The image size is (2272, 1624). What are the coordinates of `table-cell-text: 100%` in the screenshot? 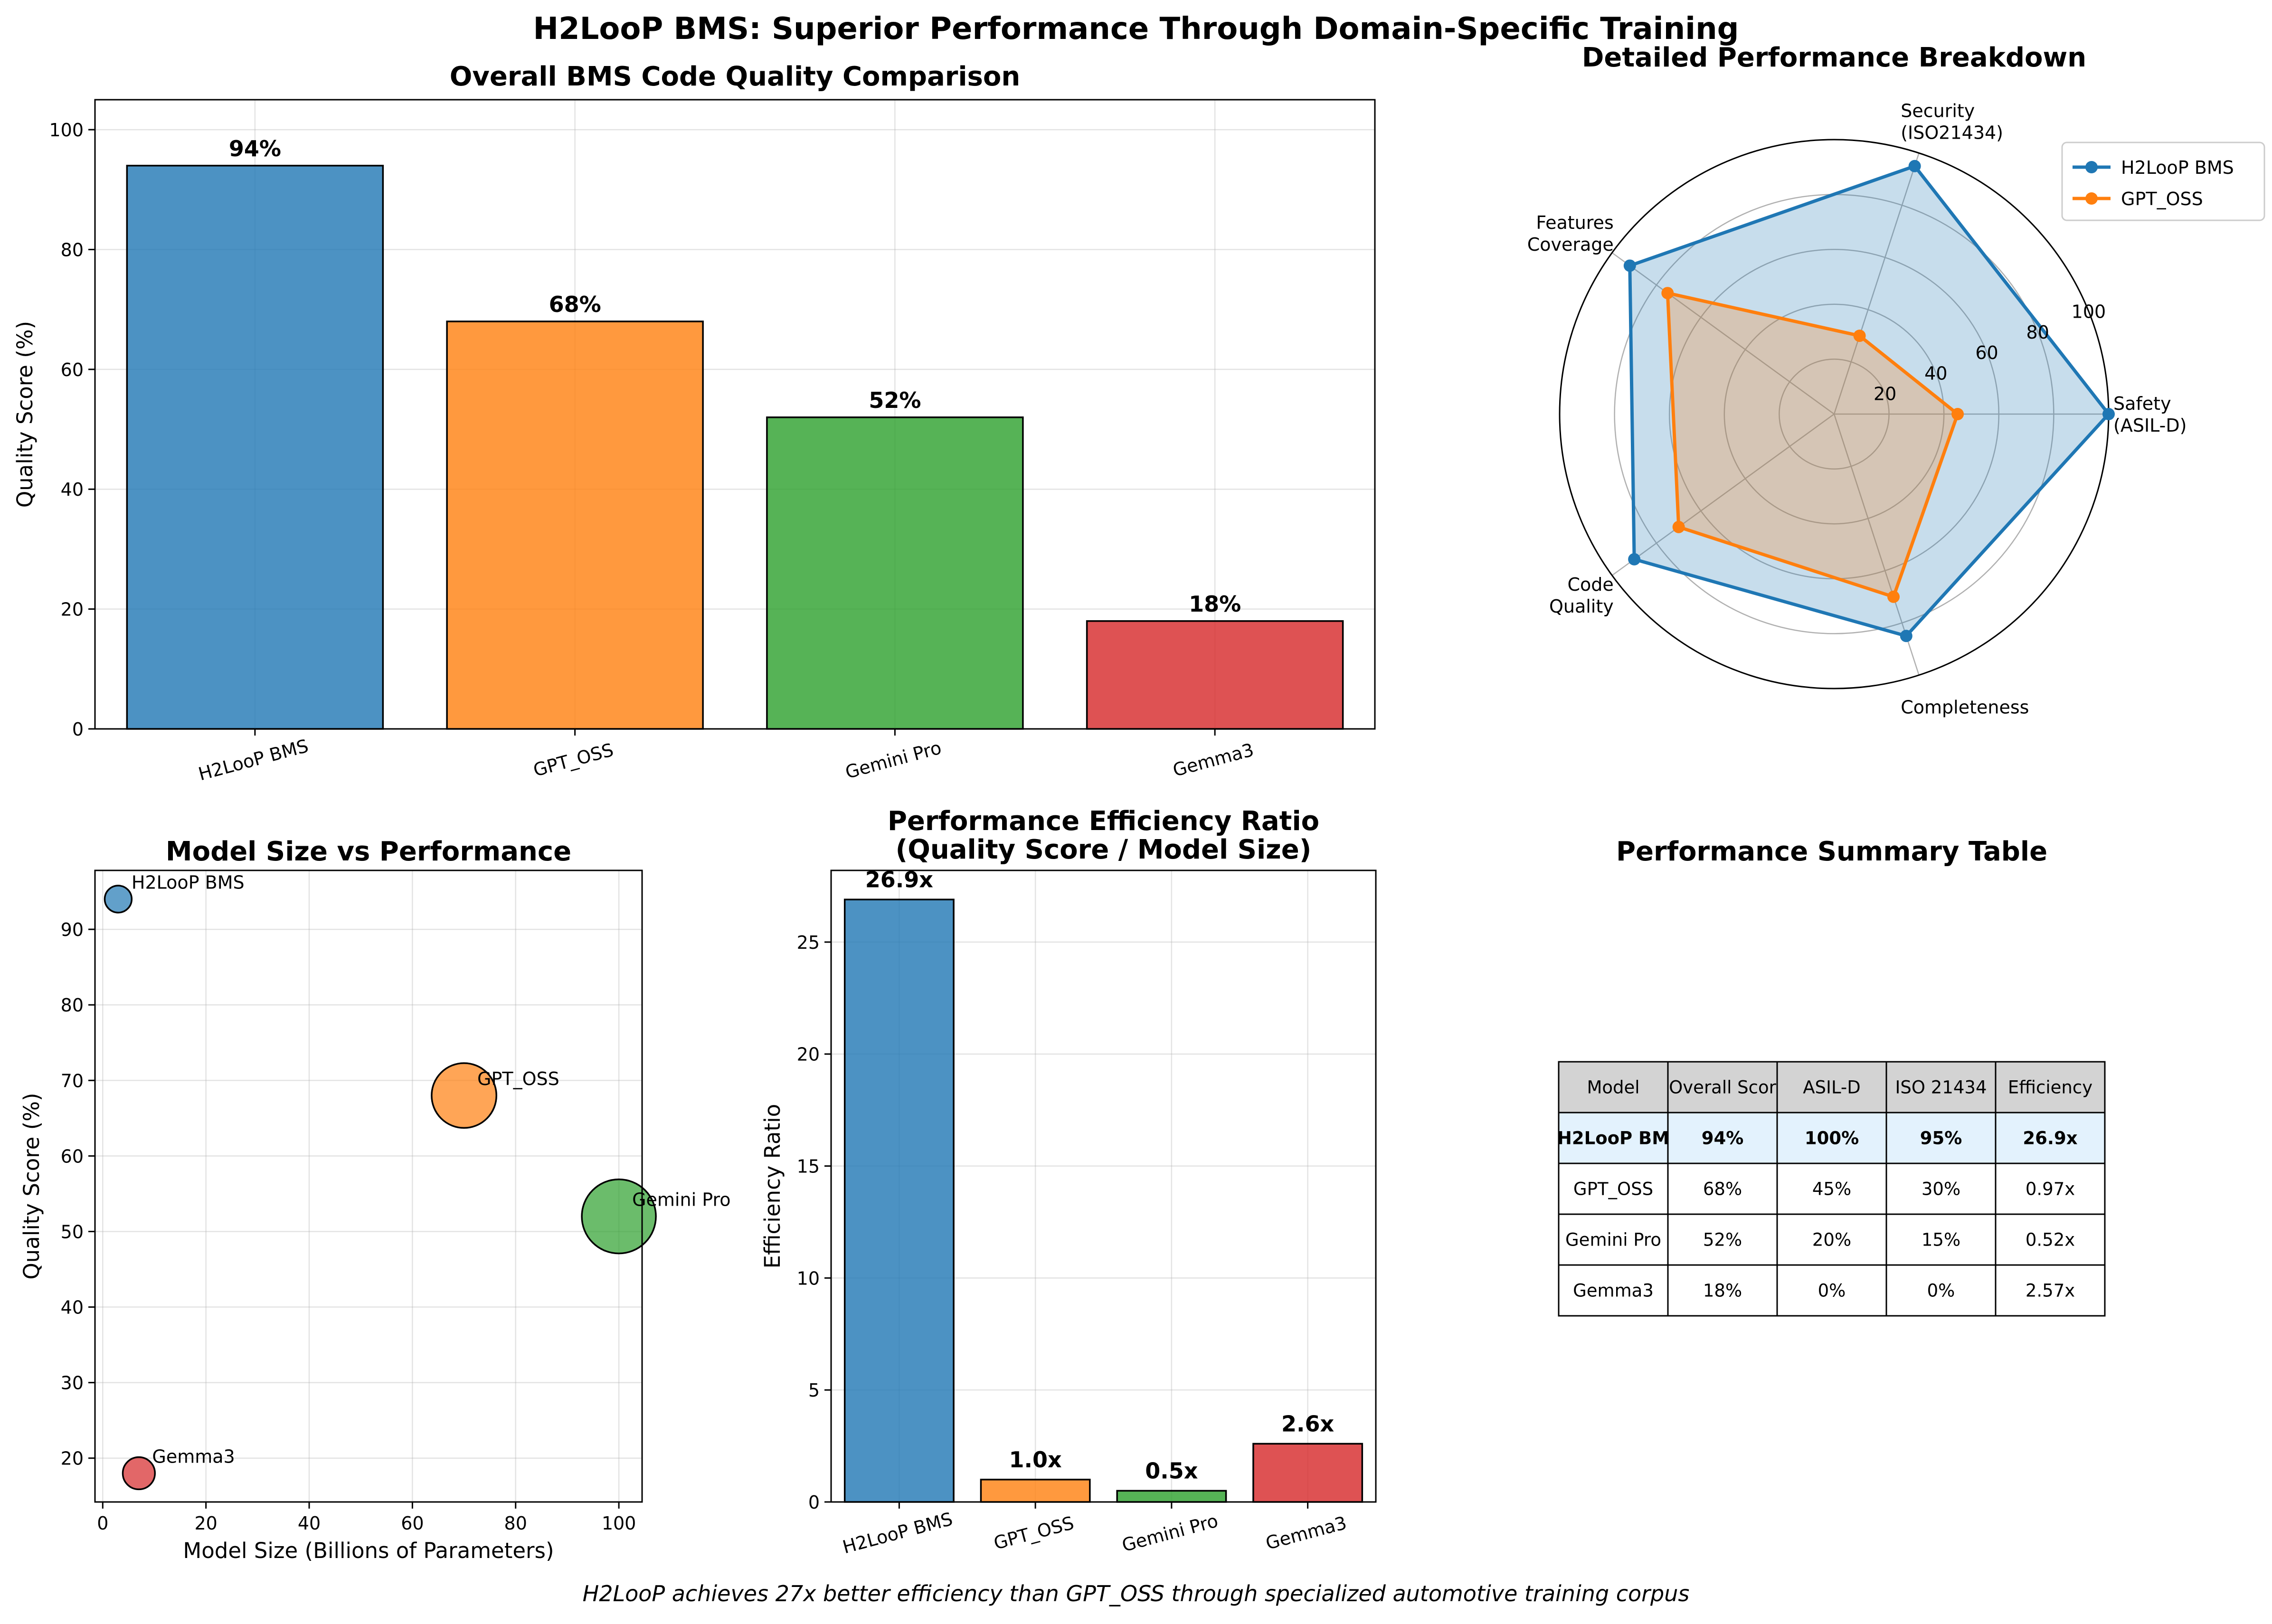 It's located at (1832, 1138).